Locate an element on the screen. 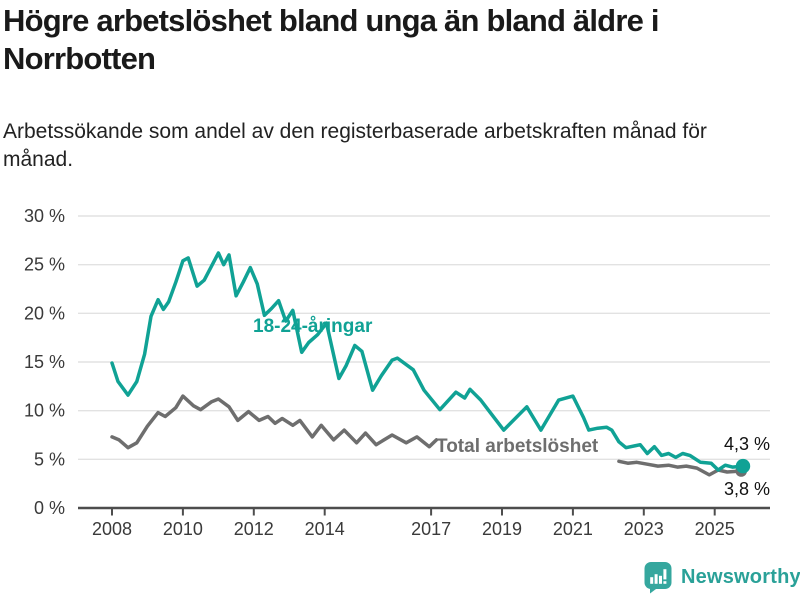 Image resolution: width=800 pixels, height=600 pixels. x-axis-tick-label: 2019 is located at coordinates (502, 529).